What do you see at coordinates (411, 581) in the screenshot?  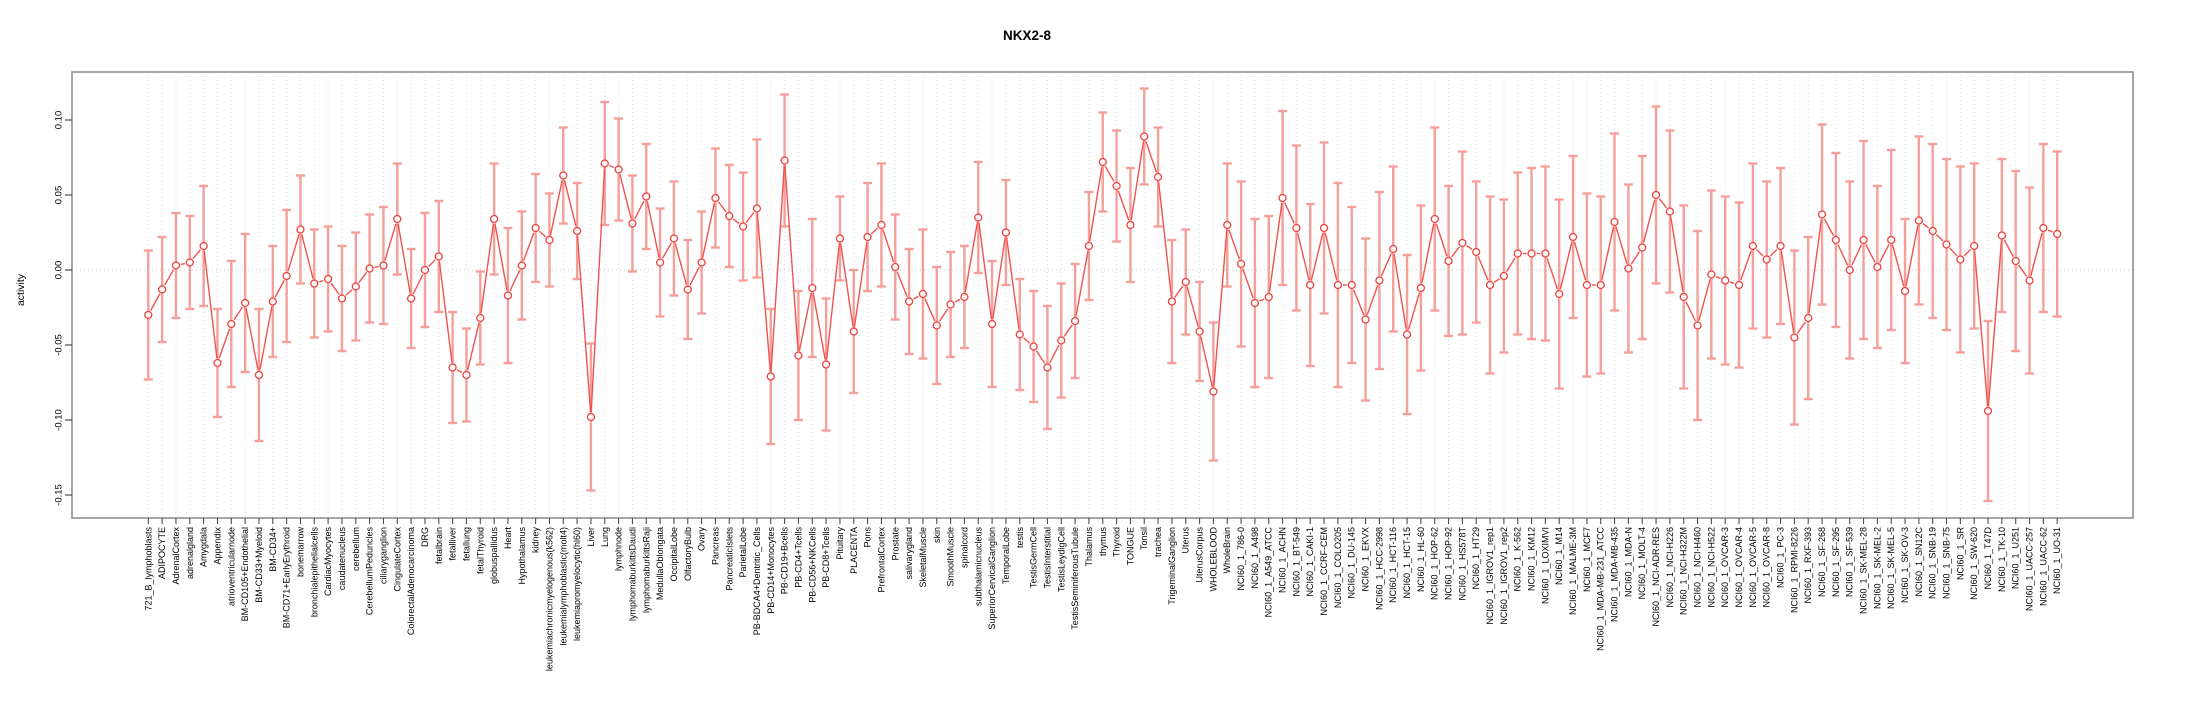 I see `x-tick-label: ColorectalAdenocarcinoma` at bounding box center [411, 581].